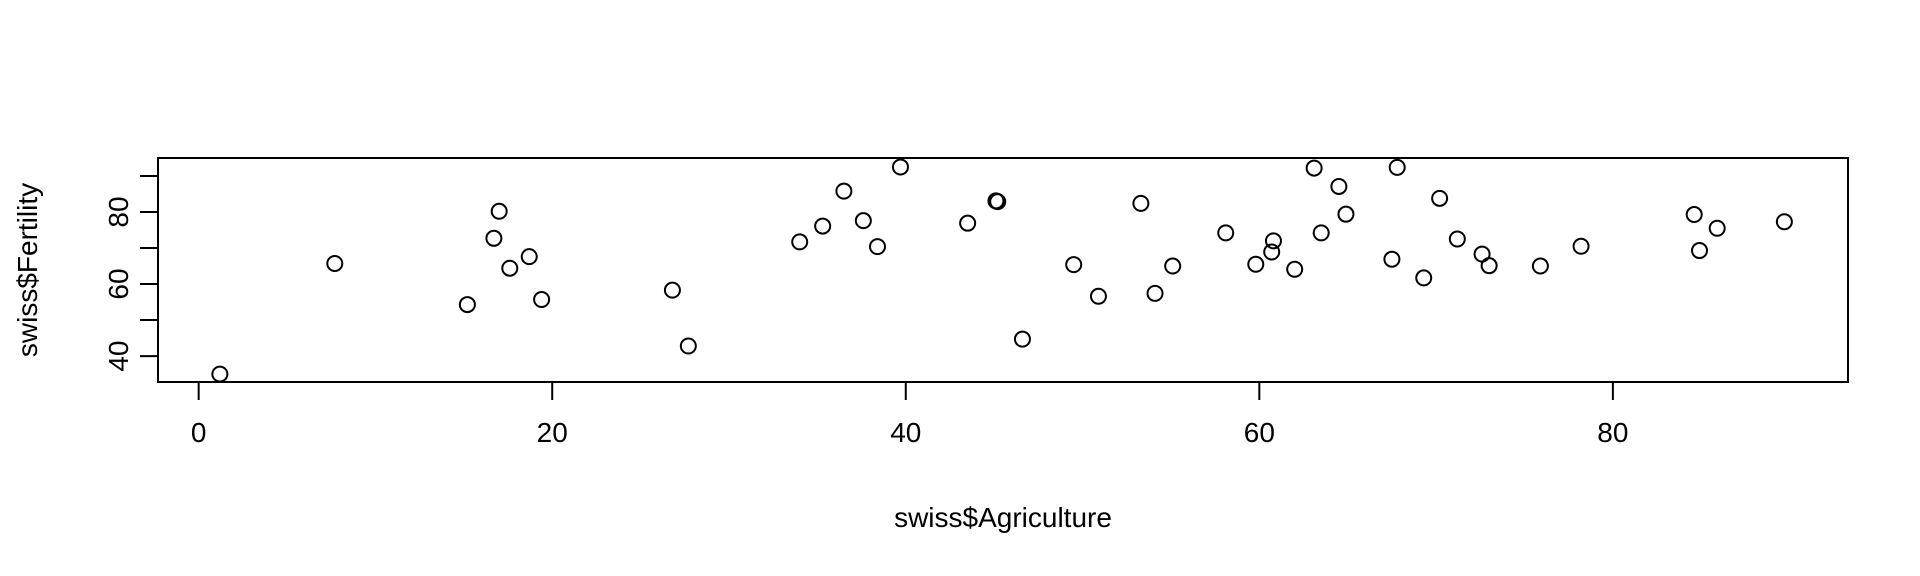  Describe the element at coordinates (905, 432) in the screenshot. I see `x-tick-label: 40` at that location.